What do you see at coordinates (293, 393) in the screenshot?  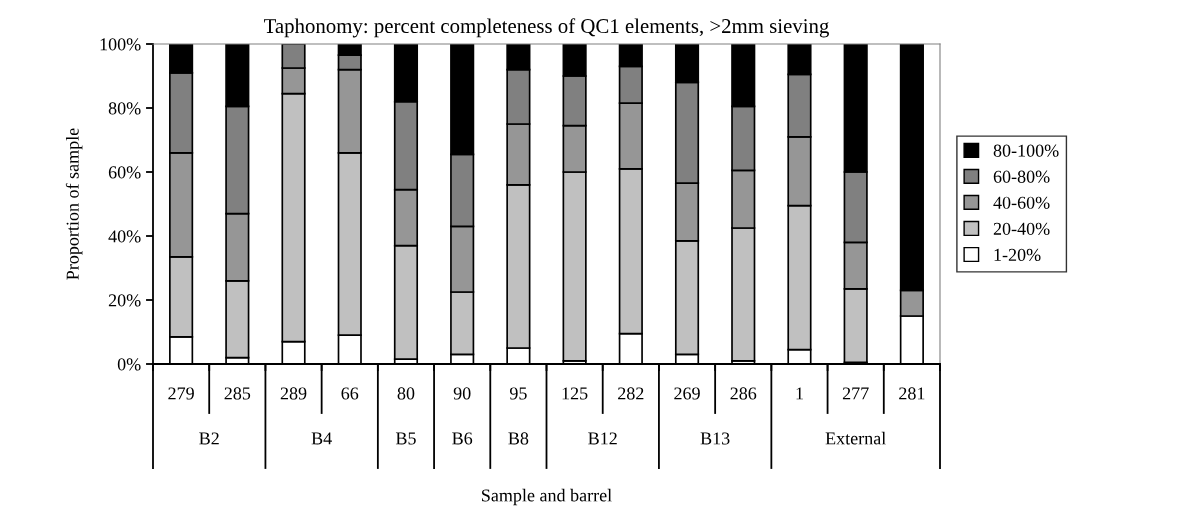 I see `x-tick-label: 289` at bounding box center [293, 393].